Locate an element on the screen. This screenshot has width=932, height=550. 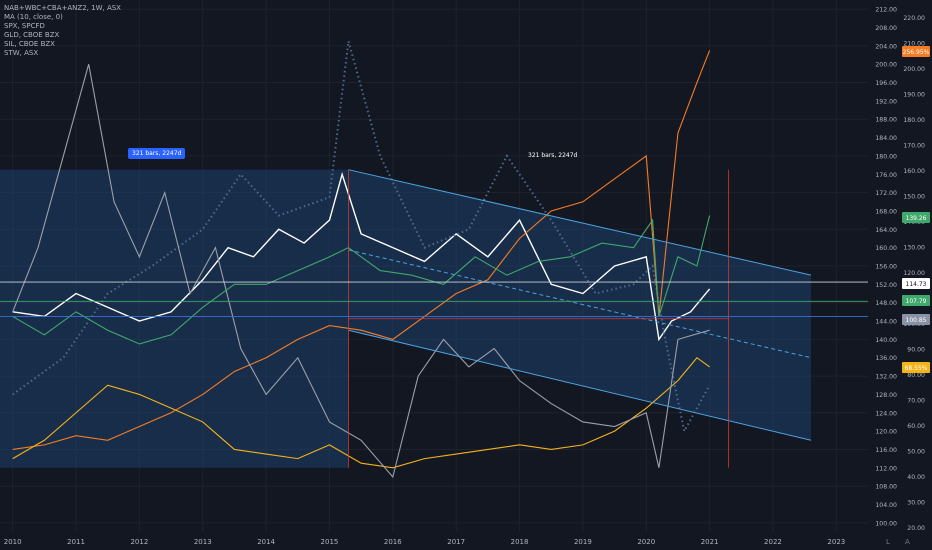
x-tick-label: 2022 is located at coordinates (773, 542).